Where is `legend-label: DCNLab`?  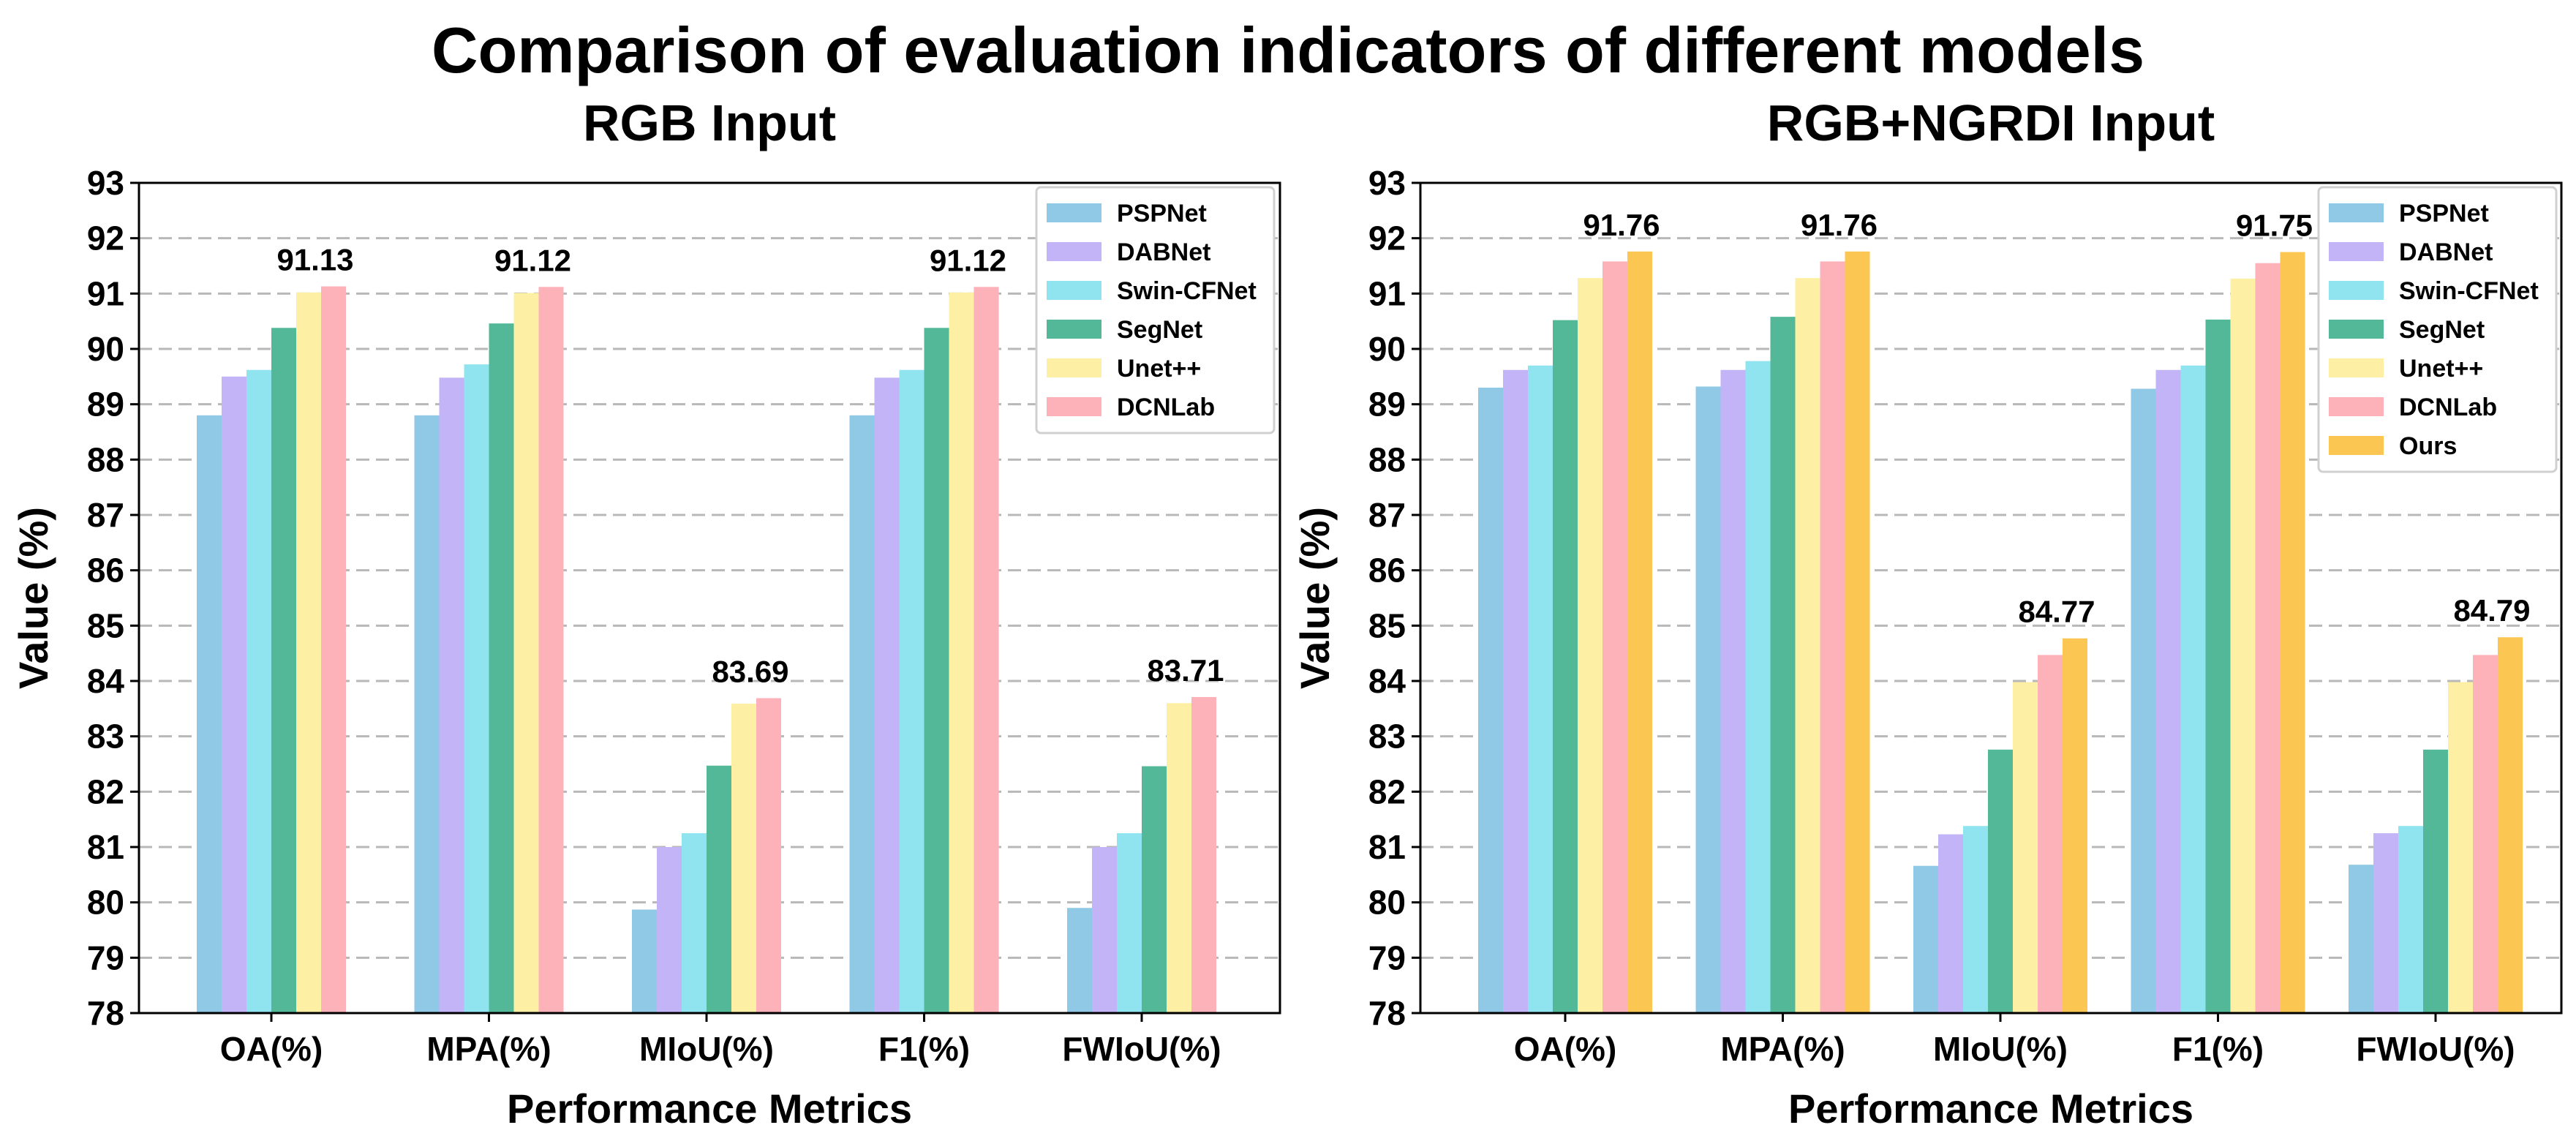
legend-label: DCNLab is located at coordinates (2448, 407).